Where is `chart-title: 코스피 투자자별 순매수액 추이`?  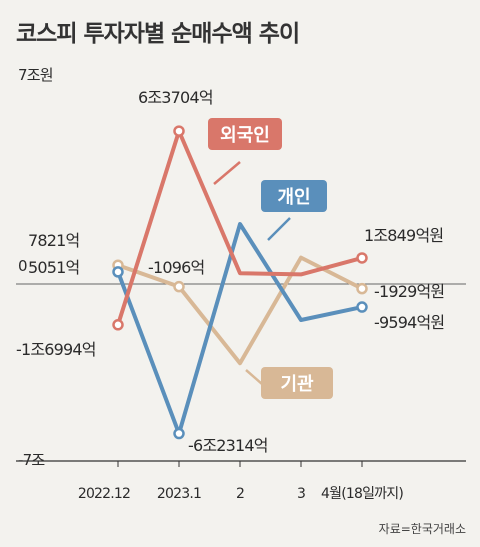 chart-title: 코스피 투자자별 순매수액 추이 is located at coordinates (158, 34).